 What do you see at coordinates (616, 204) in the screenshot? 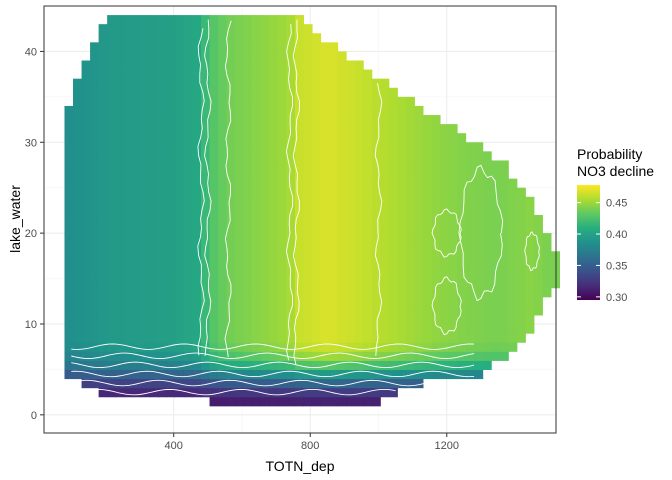
I see `legend-tick-label: 0.45` at bounding box center [616, 204].